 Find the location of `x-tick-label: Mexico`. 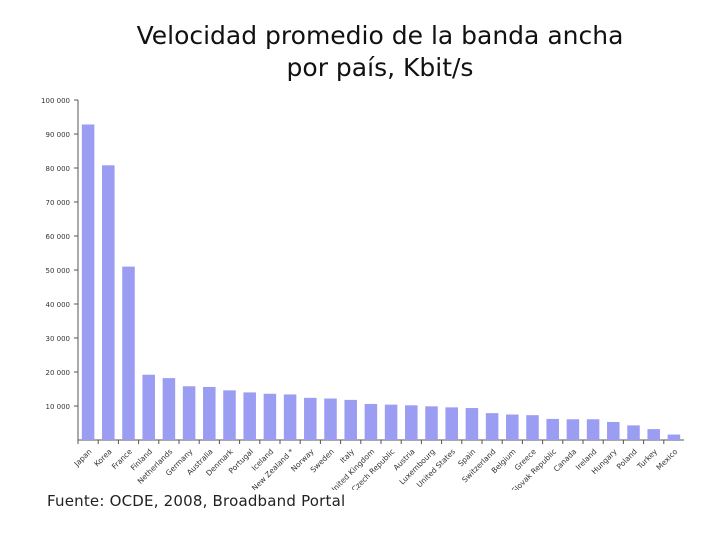

x-tick-label: Mexico is located at coordinates (666, 459).